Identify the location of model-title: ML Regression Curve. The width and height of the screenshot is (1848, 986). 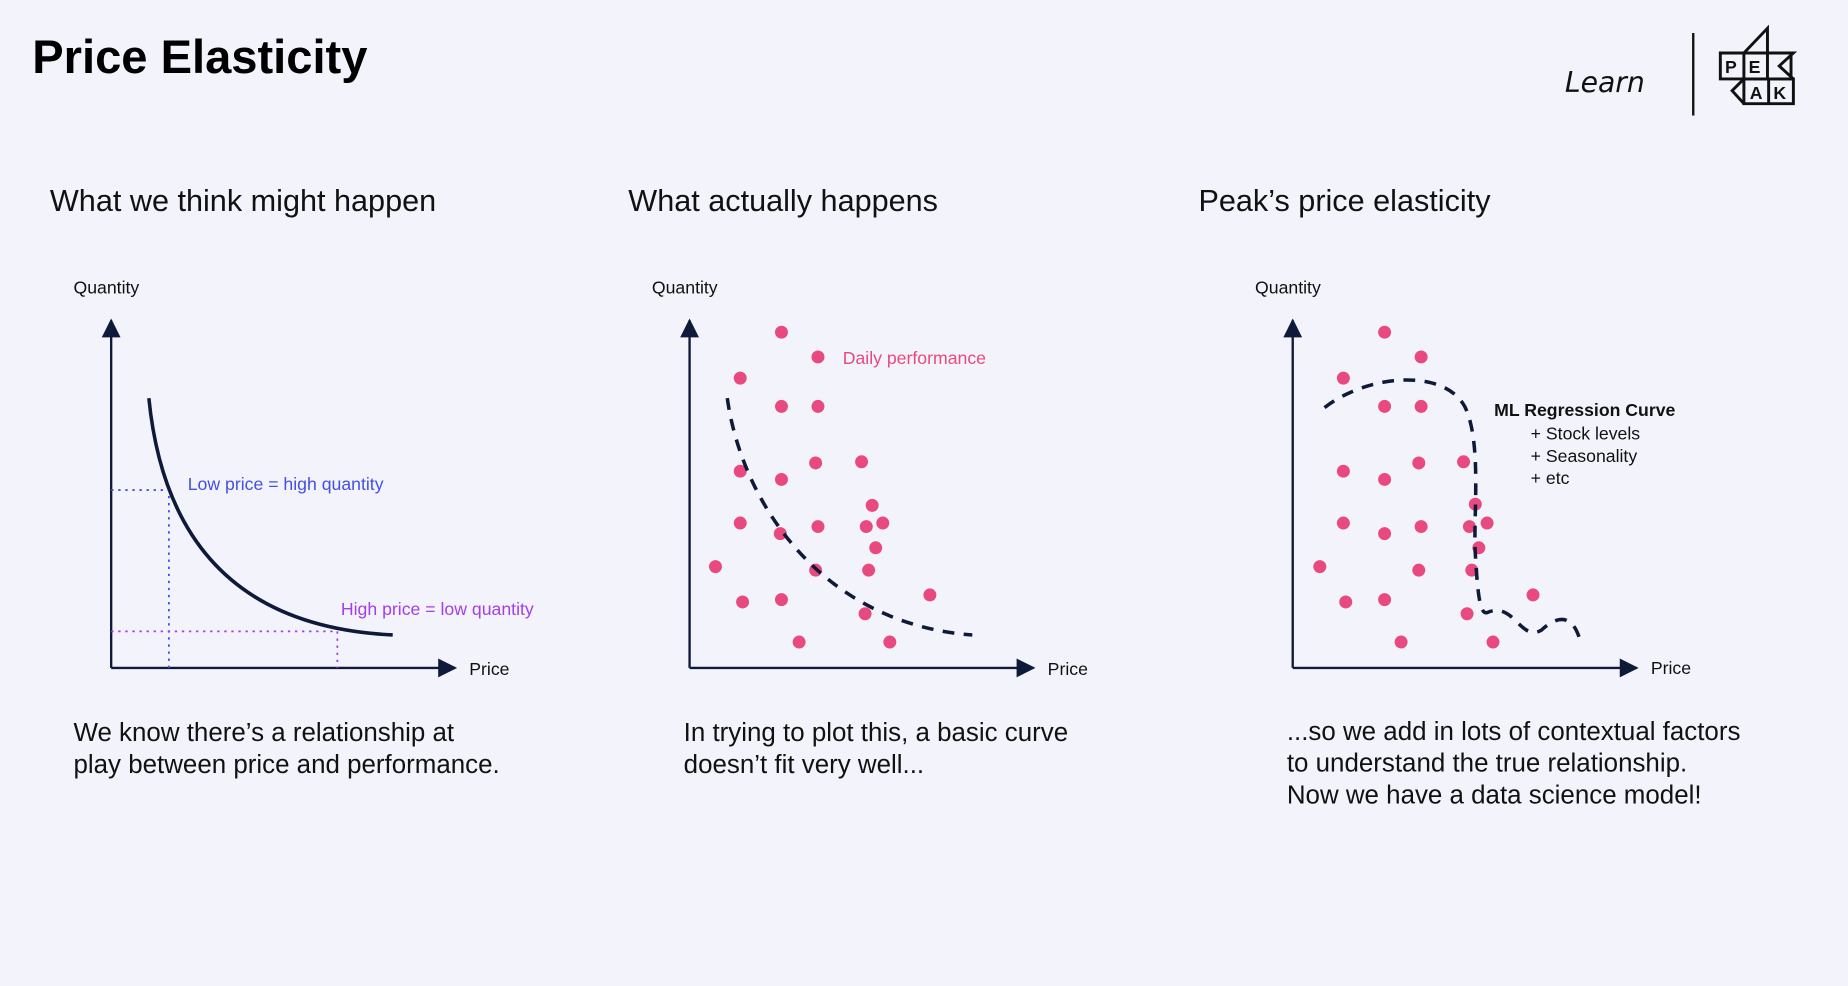
(1584, 410).